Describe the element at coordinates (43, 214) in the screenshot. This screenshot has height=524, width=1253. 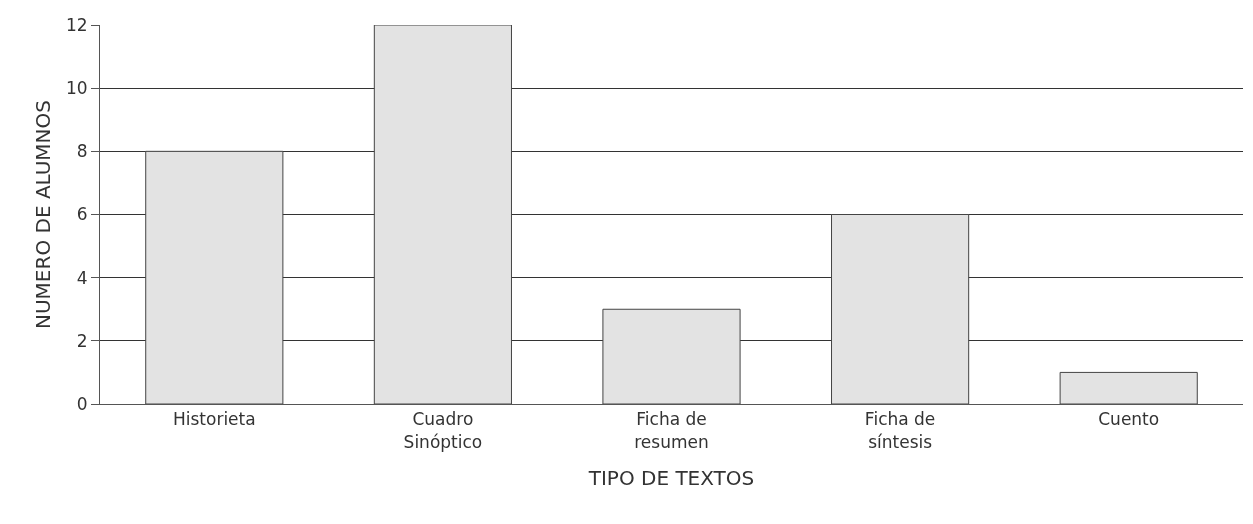
I see `y-axis-title: NUMERO DE ALUMNOS` at that location.